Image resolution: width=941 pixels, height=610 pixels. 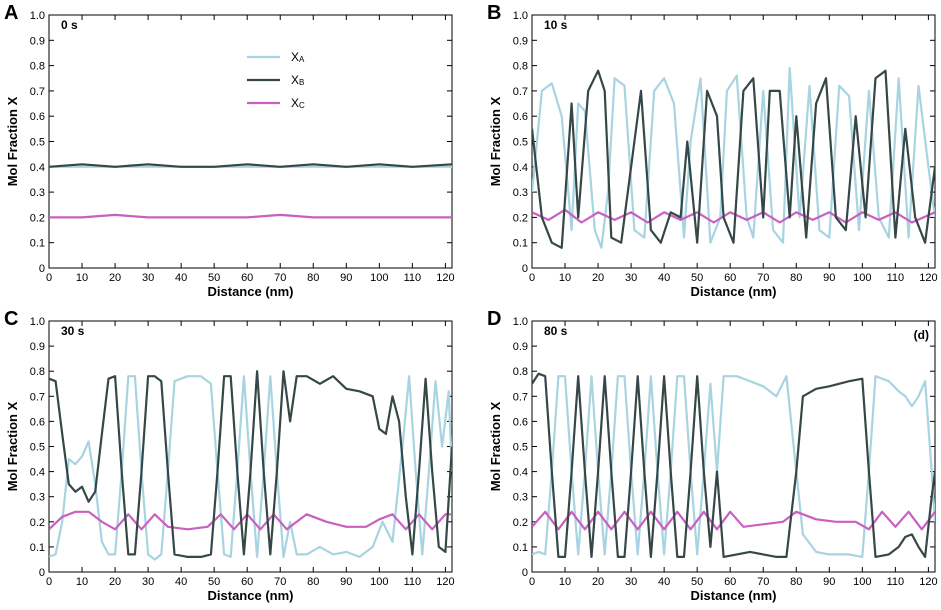 I want to click on time-label: 30 s, so click(x=73, y=331).